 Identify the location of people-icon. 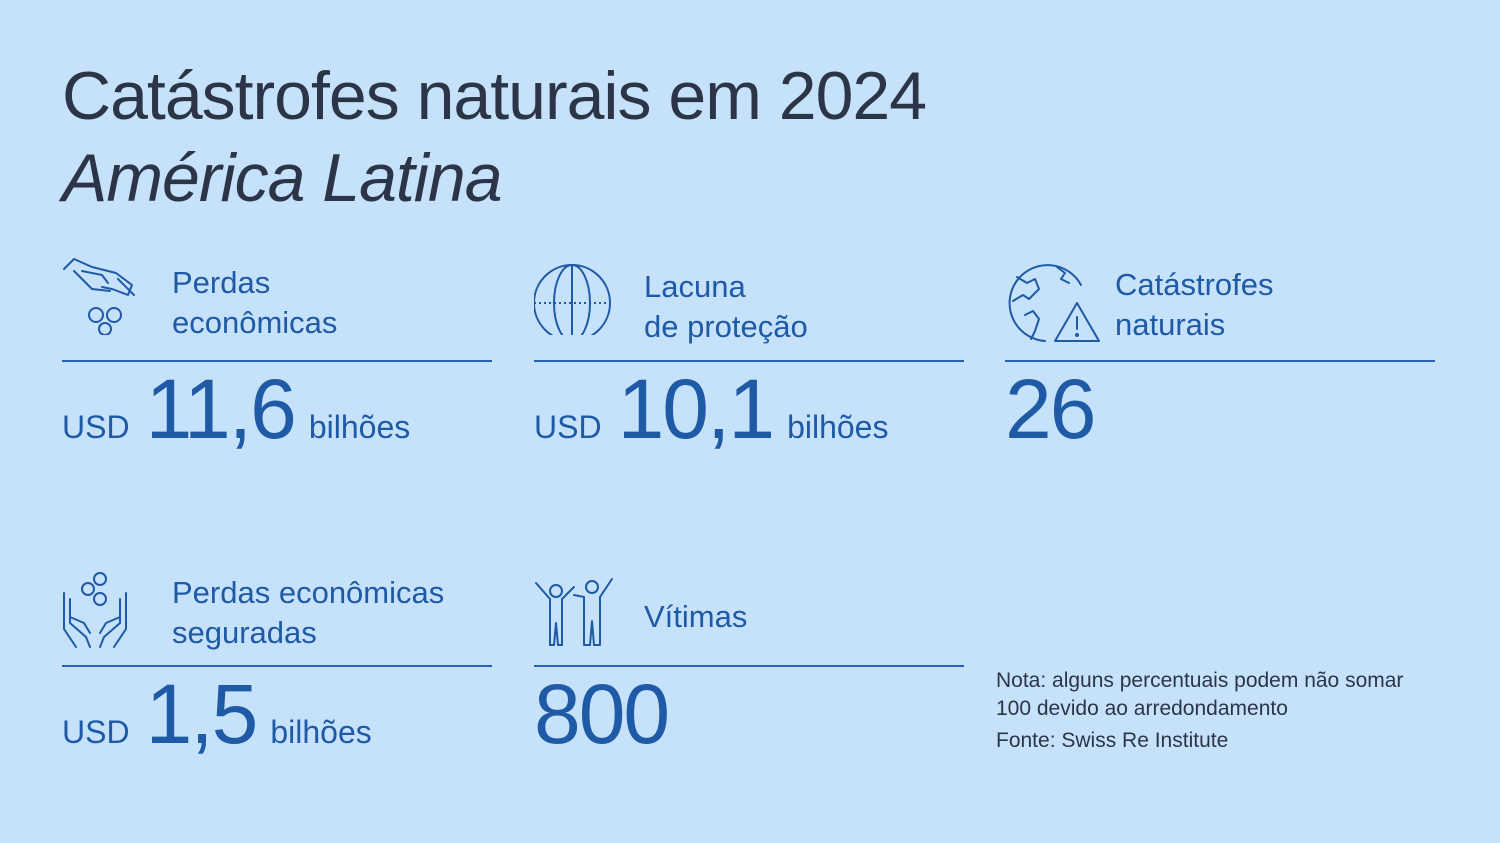
(574, 605).